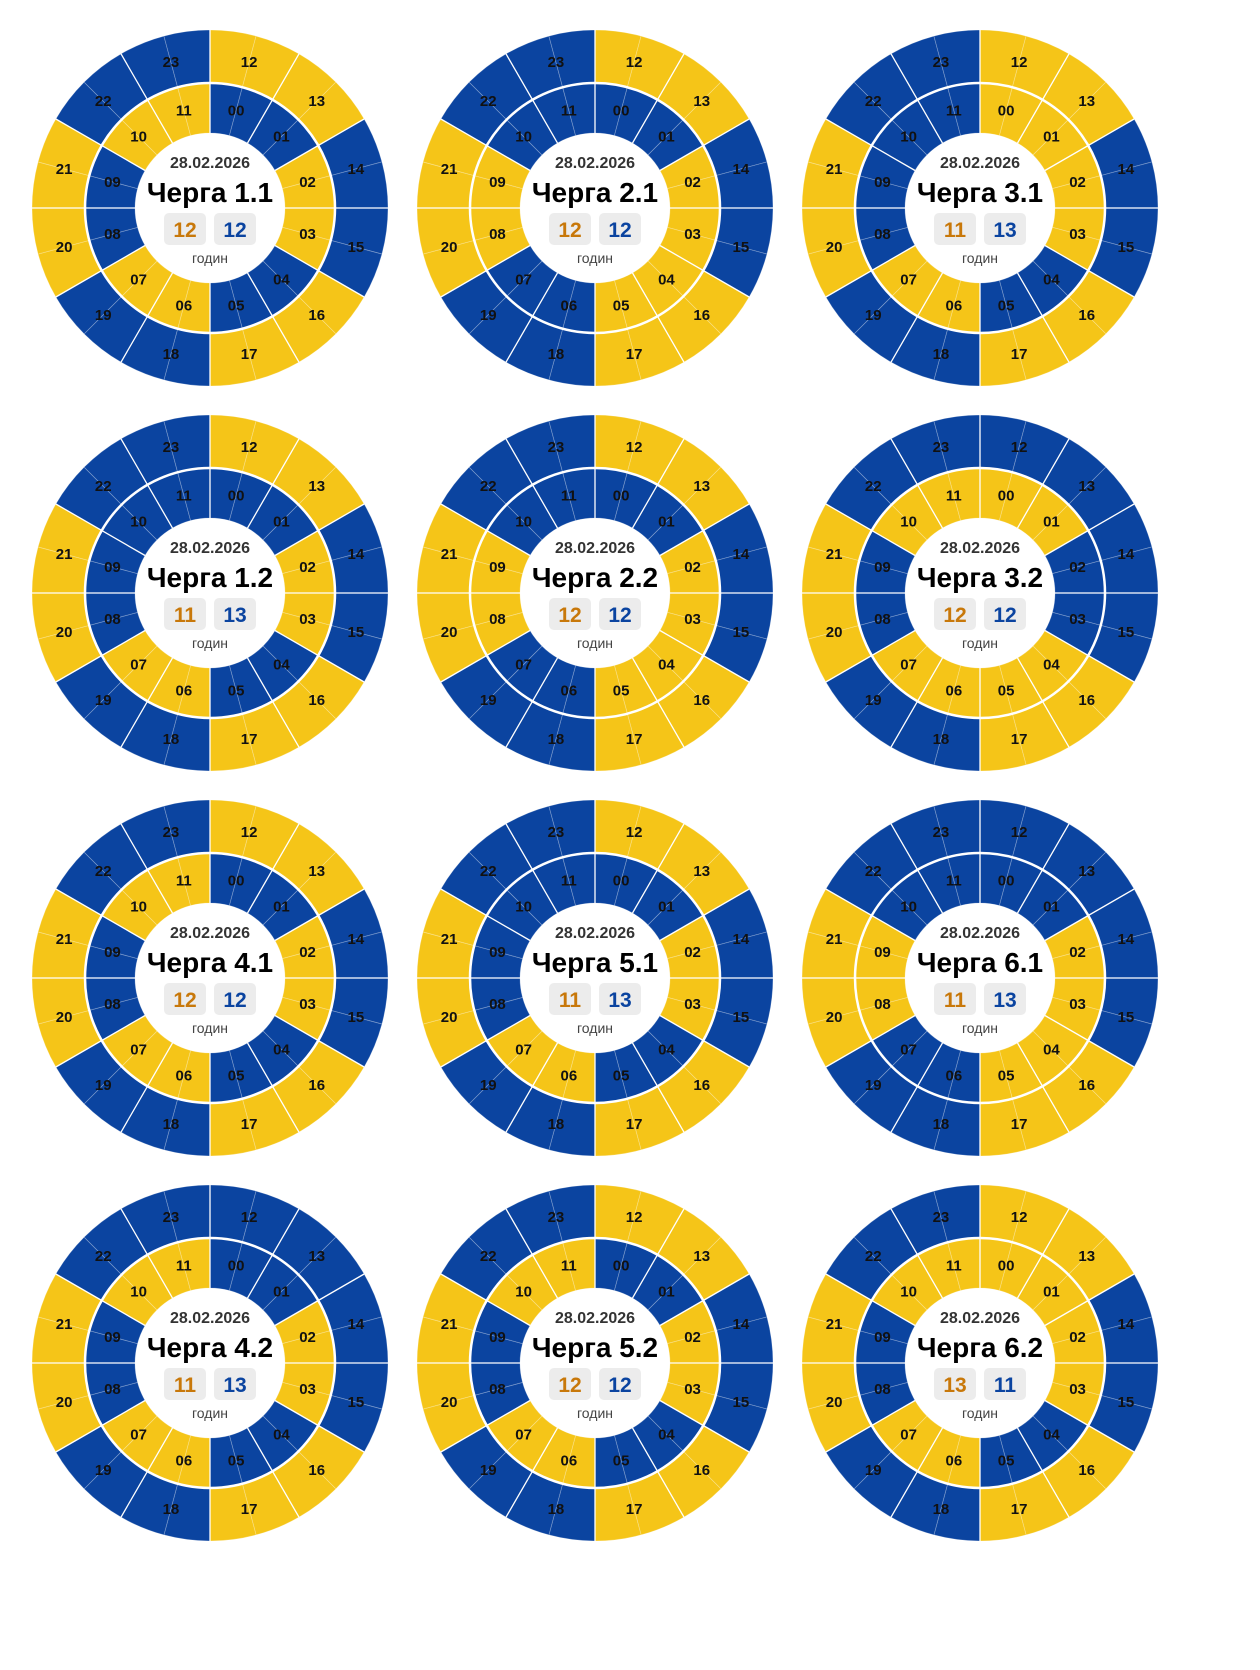 Image resolution: width=1260 pixels, height=1670 pixels. I want to click on hour-label: 16, so click(1086, 700).